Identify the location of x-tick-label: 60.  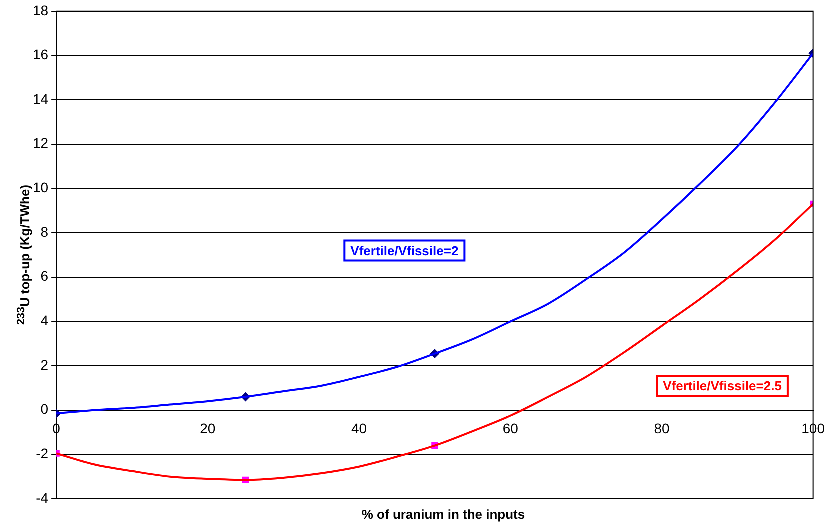
(510, 428).